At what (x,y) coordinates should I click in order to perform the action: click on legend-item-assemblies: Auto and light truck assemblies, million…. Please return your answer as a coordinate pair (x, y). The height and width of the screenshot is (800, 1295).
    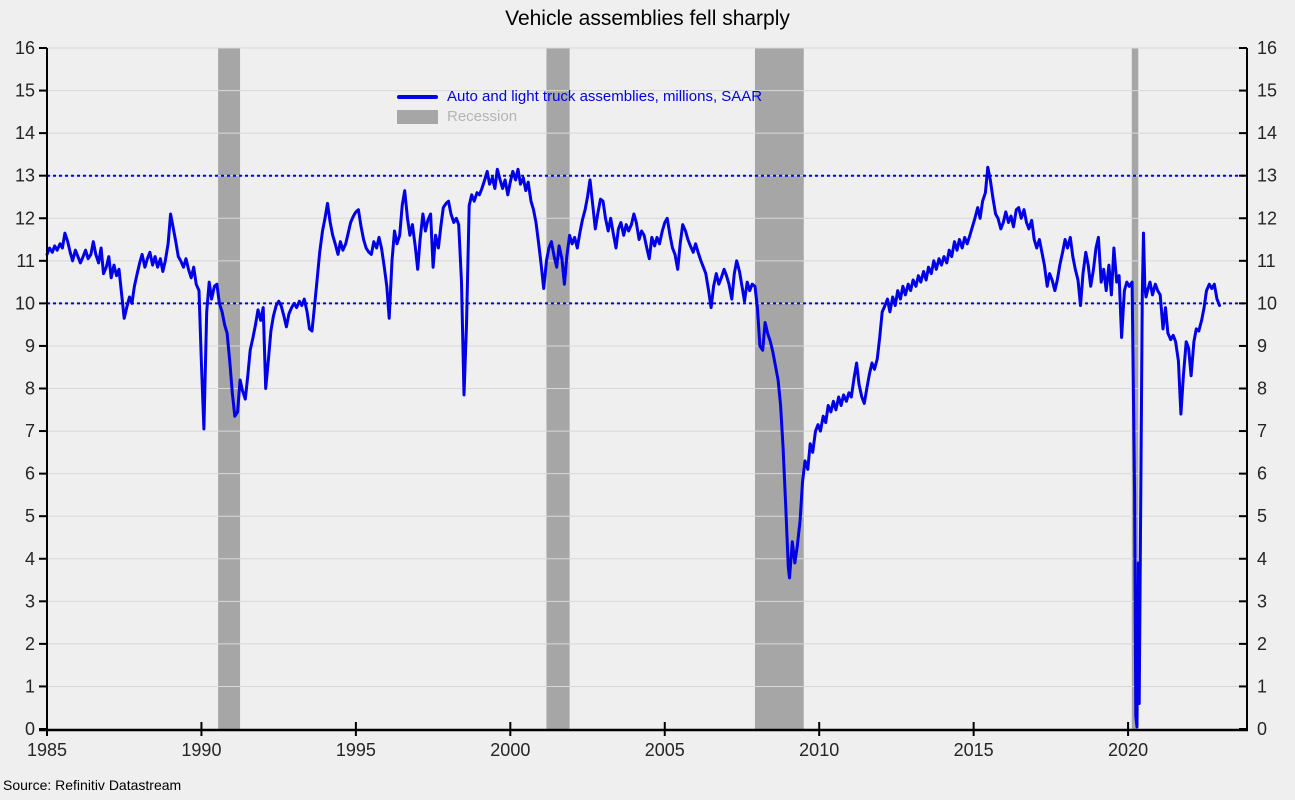
    Looking at the image, I should click on (579, 97).